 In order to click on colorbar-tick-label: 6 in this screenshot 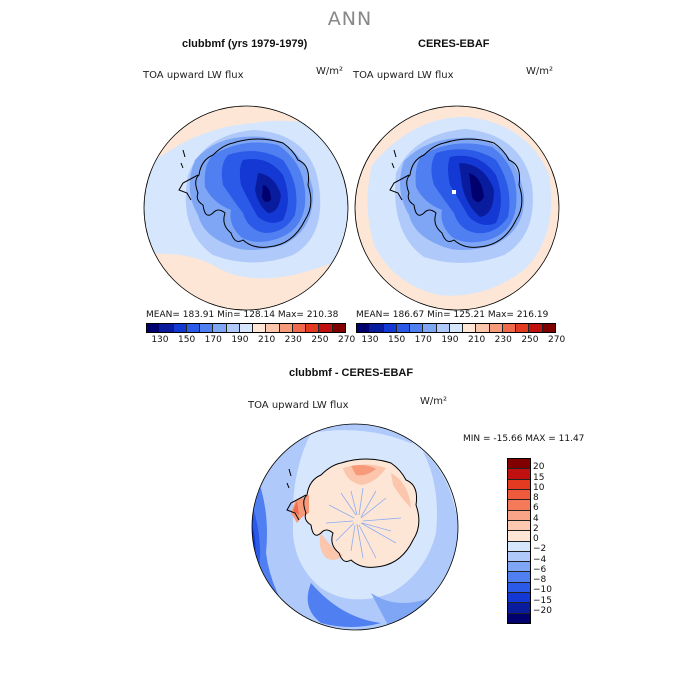, I will do `click(536, 508)`.